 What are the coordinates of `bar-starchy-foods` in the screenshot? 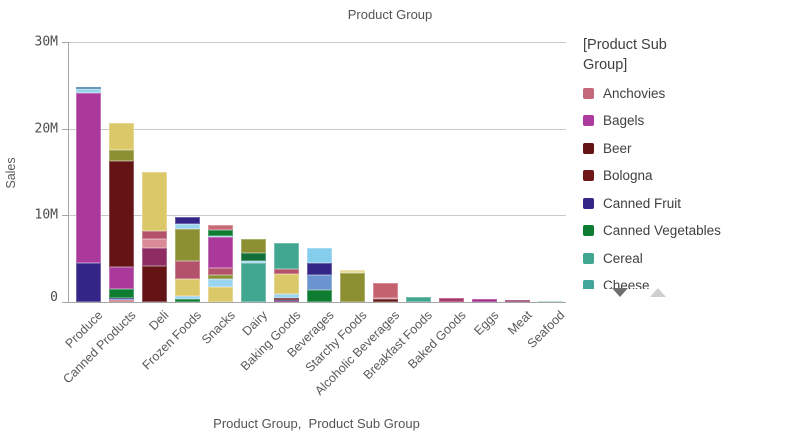 It's located at (352, 285).